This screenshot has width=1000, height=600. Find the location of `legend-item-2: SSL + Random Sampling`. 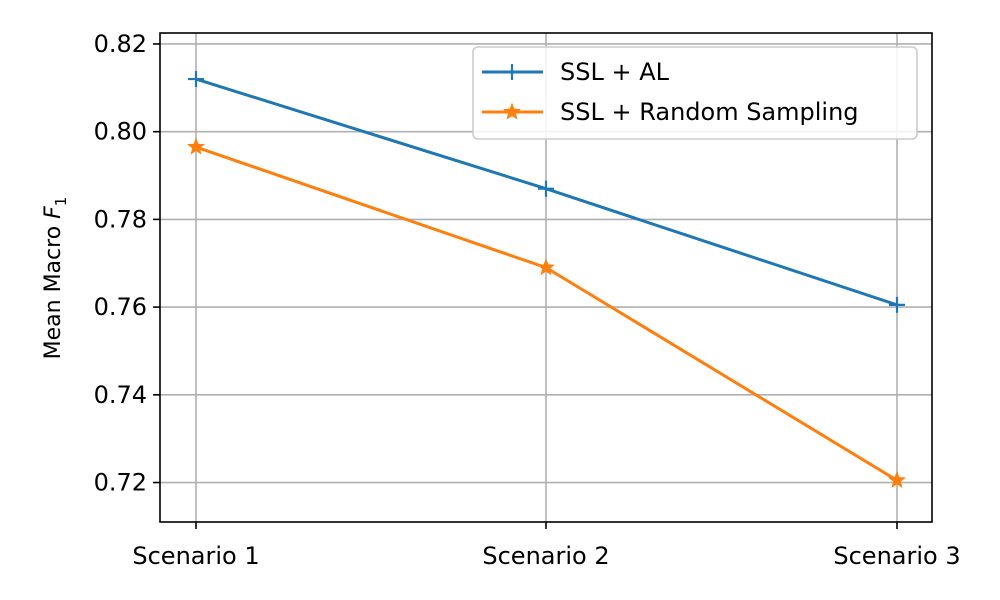

legend-item-2: SSL + Random Sampling is located at coordinates (670, 112).